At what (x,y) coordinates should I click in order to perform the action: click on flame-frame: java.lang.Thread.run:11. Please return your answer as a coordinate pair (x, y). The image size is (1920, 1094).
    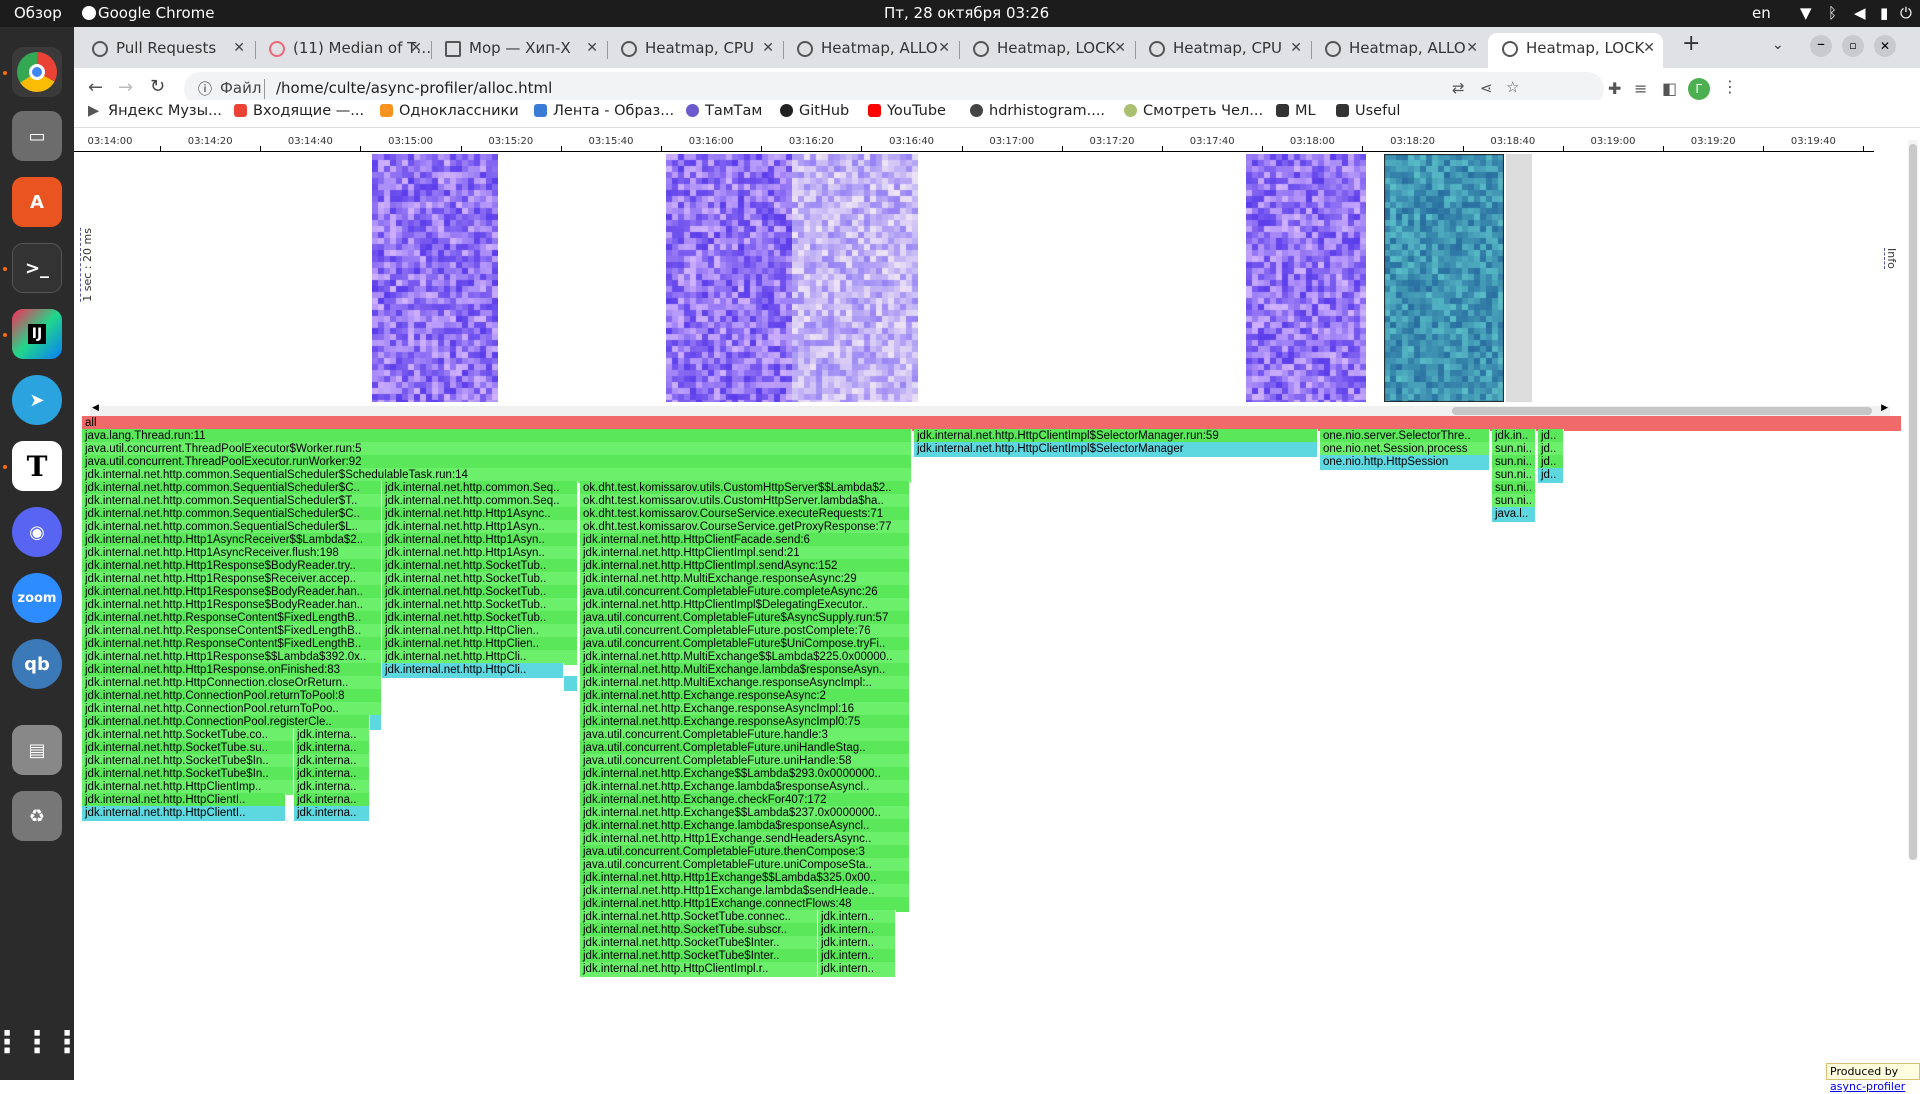
    Looking at the image, I should click on (497, 436).